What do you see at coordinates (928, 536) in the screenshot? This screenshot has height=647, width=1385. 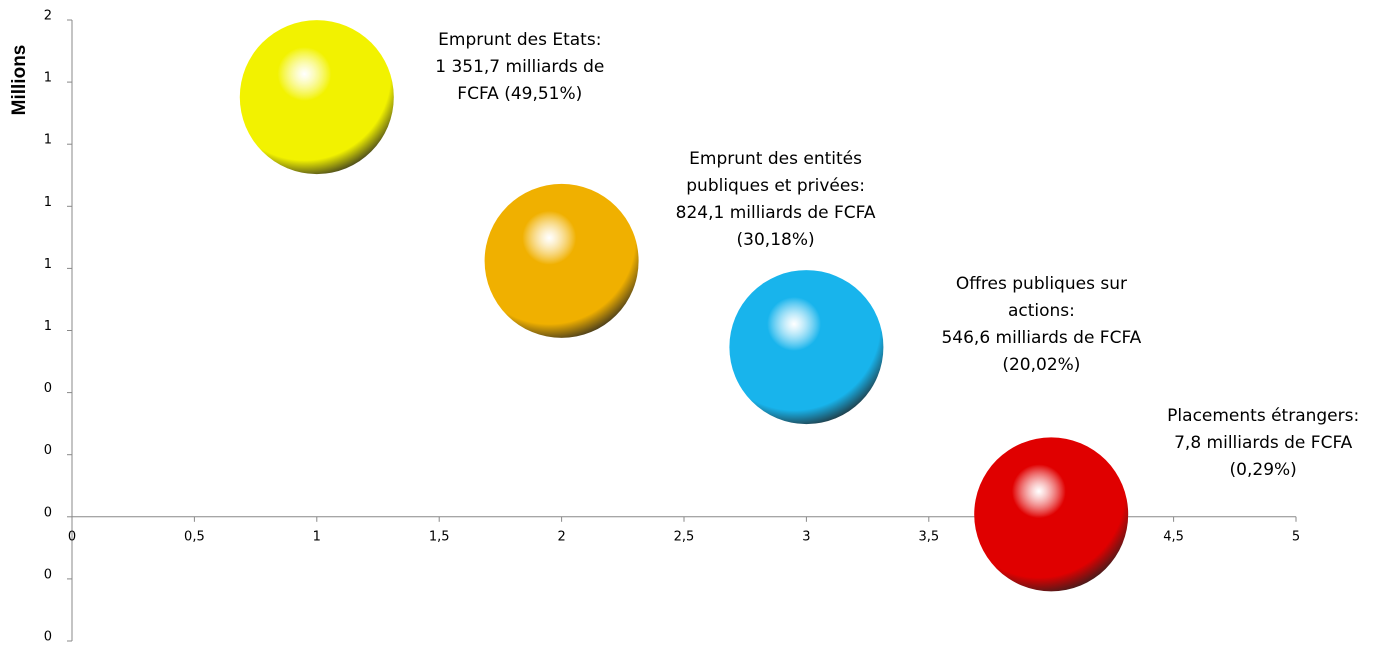 I see `x-tick-label: 3,5` at bounding box center [928, 536].